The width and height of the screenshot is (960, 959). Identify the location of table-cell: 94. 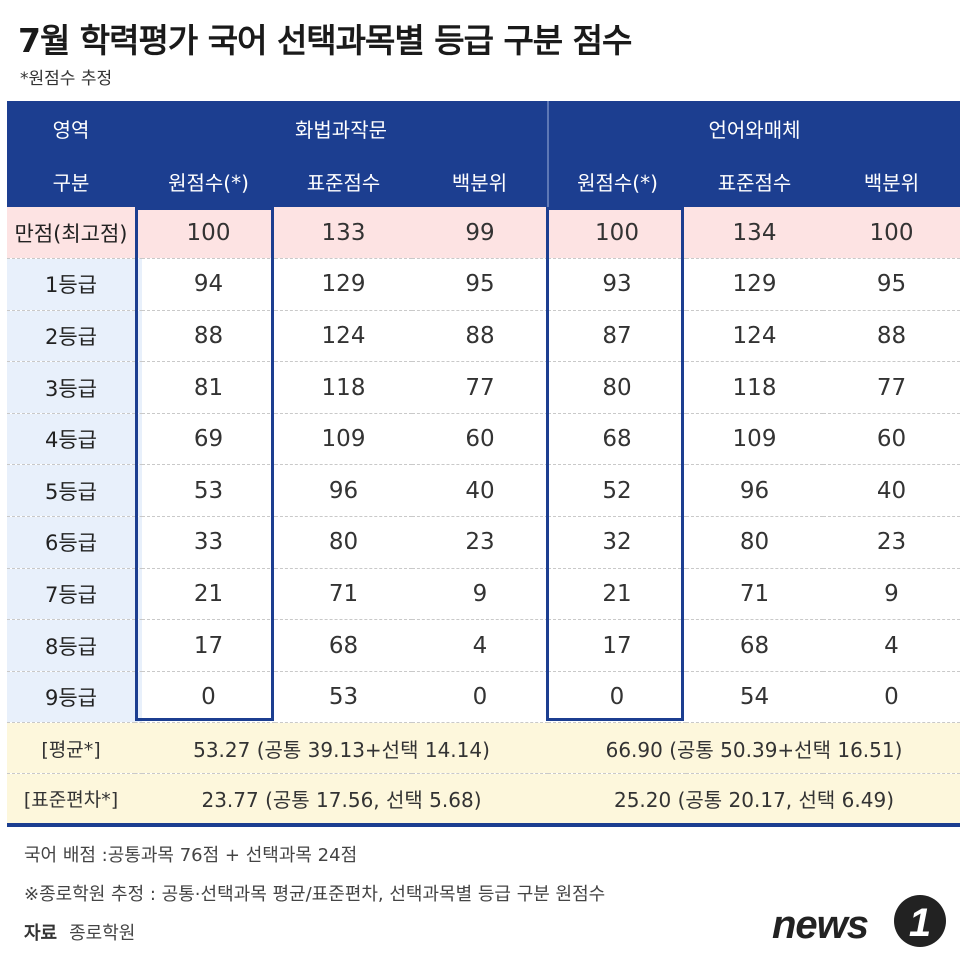
(208, 284).